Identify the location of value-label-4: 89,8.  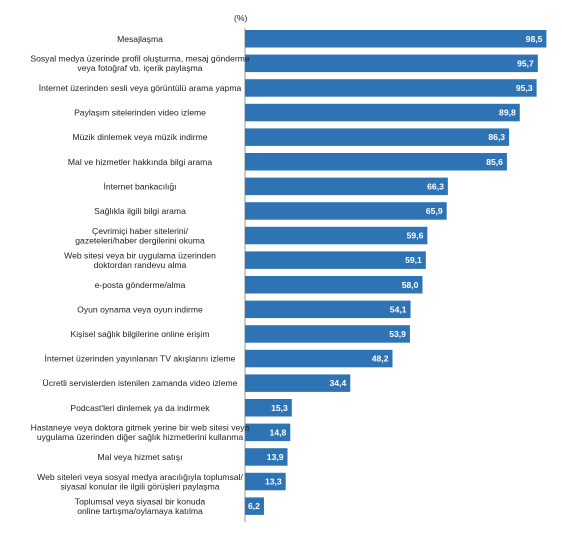
(507, 113).